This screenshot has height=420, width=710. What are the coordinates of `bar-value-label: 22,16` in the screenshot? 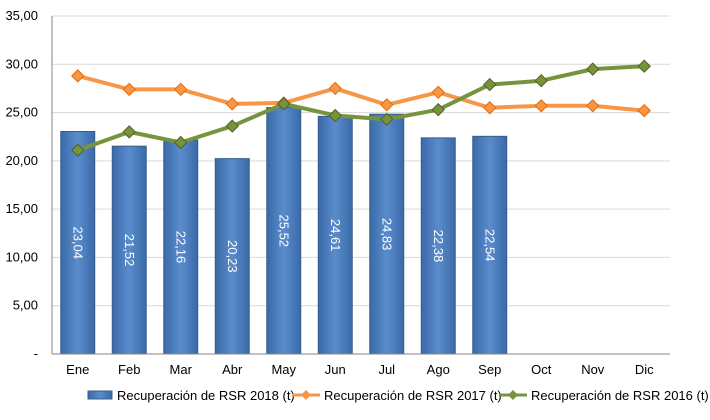 It's located at (180, 247).